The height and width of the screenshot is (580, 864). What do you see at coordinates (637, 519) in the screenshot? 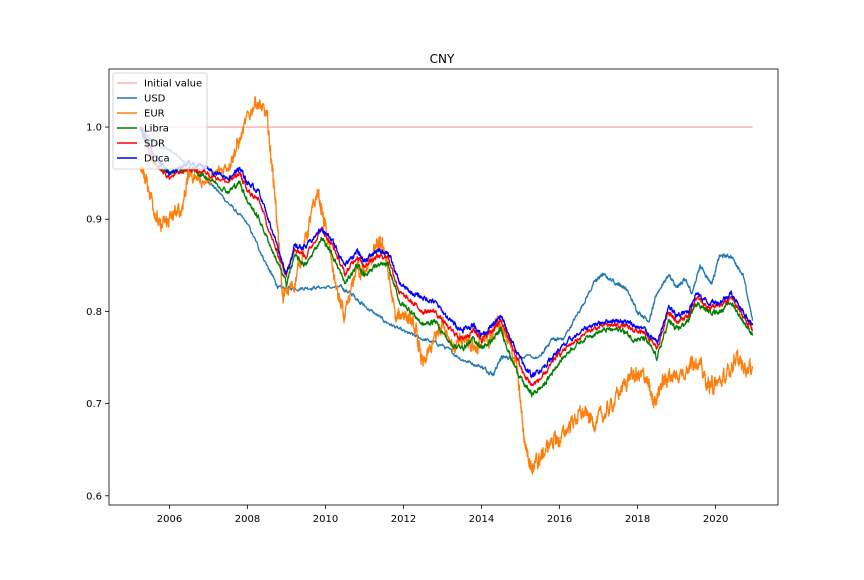
I see `x-tick-label: 2018` at bounding box center [637, 519].